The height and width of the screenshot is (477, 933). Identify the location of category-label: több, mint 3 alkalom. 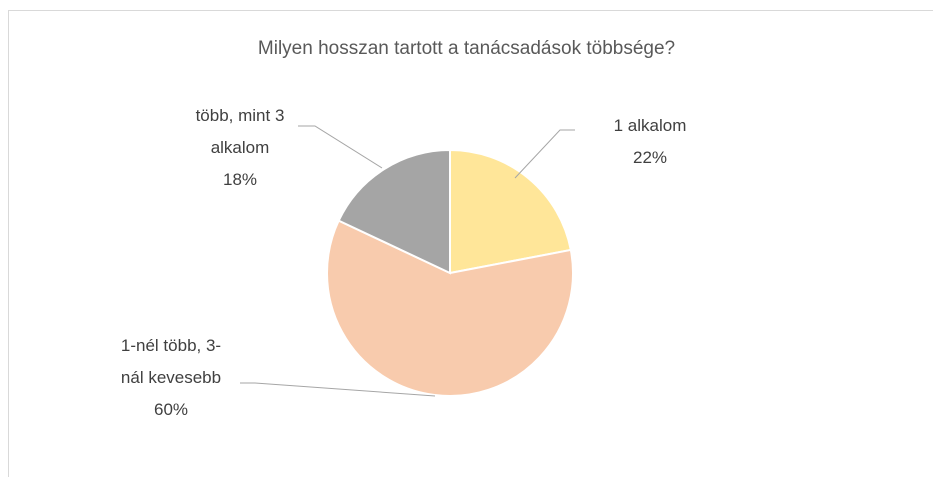
(240, 131).